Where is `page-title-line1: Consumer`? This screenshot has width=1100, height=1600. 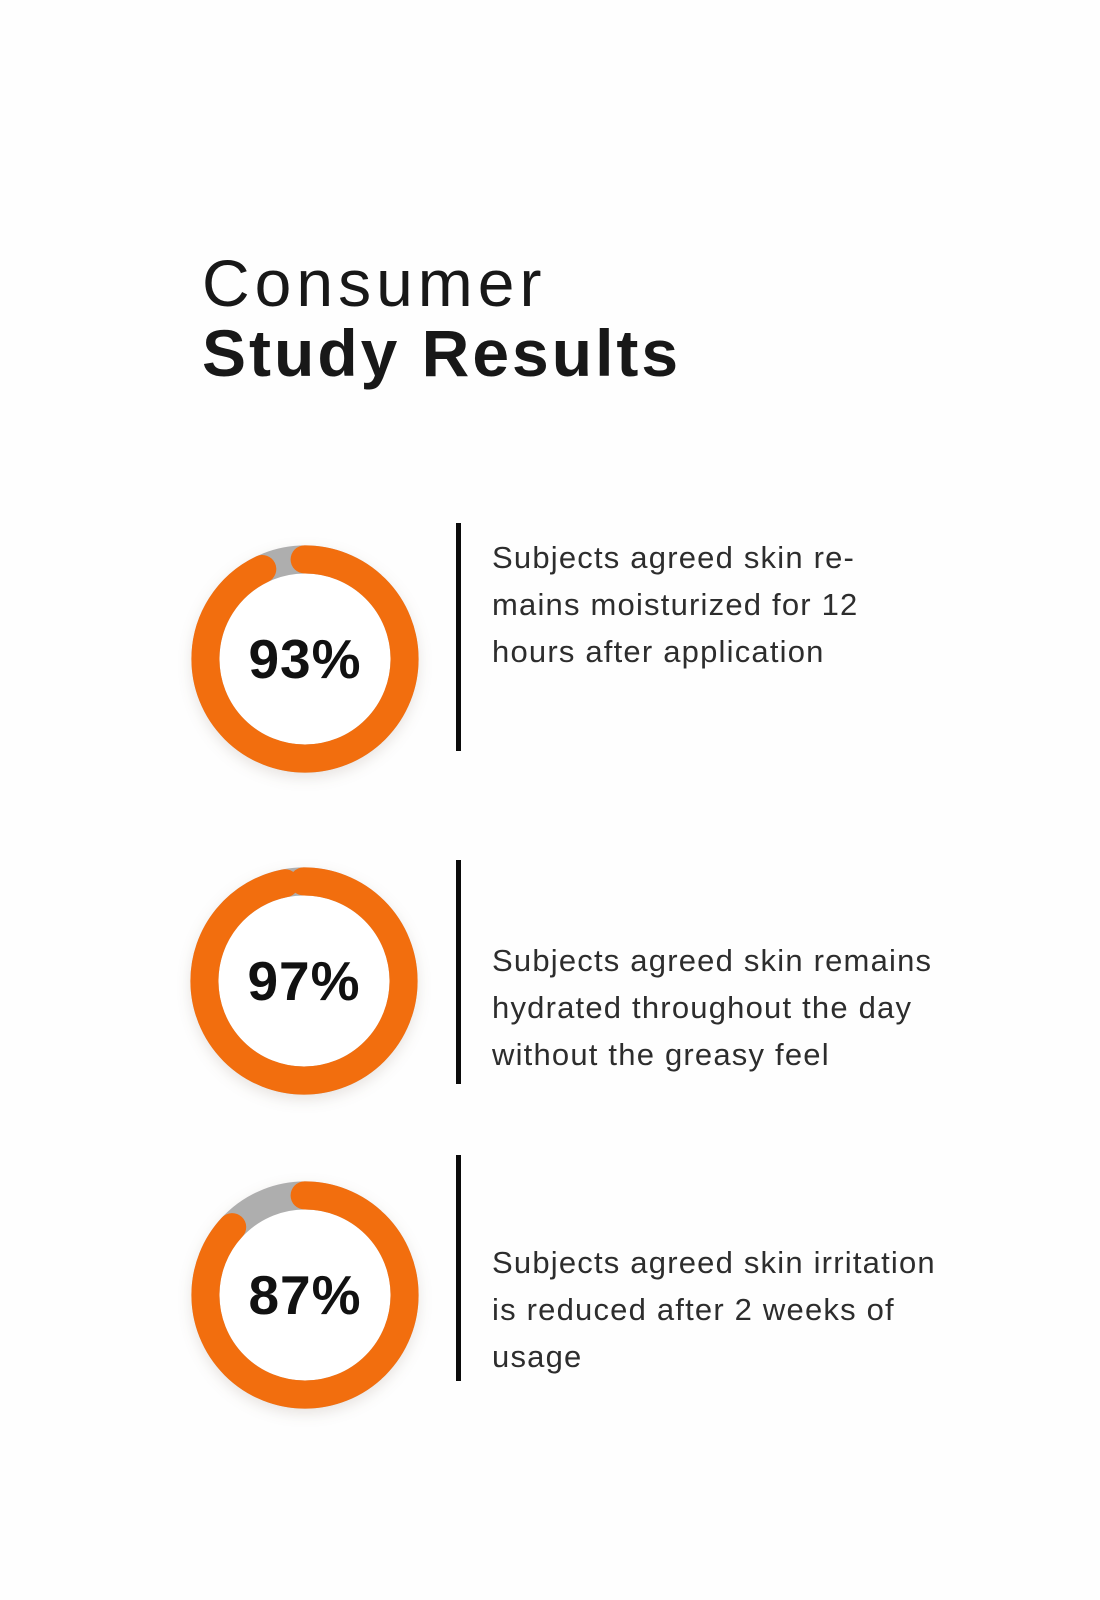 page-title-line1: Consumer is located at coordinates (374, 283).